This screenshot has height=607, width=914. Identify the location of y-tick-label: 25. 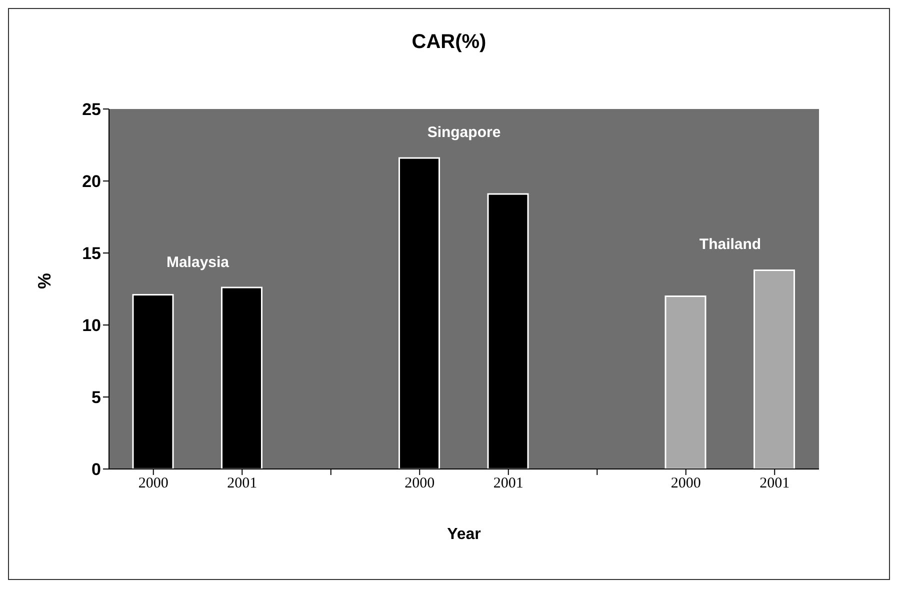
(91, 110).